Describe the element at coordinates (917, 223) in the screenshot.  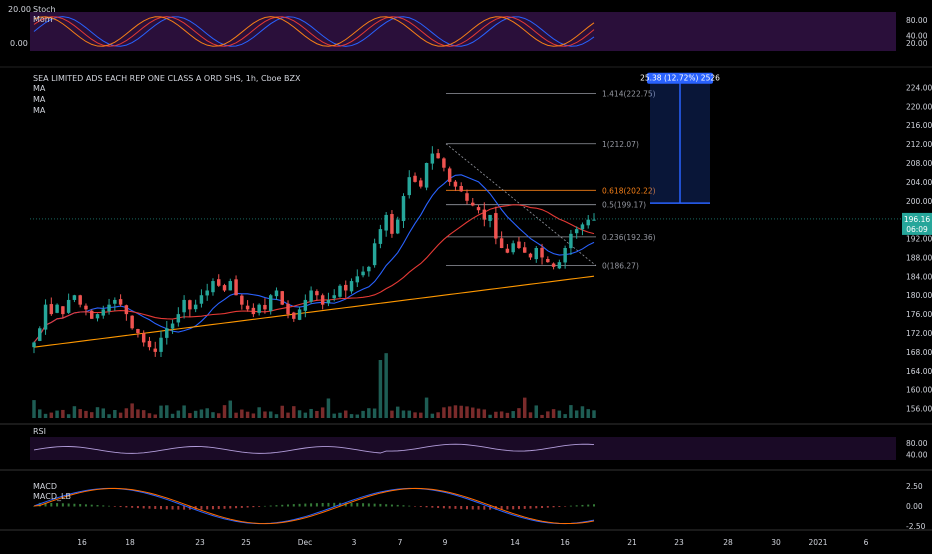
I see `current-price-tag` at that location.